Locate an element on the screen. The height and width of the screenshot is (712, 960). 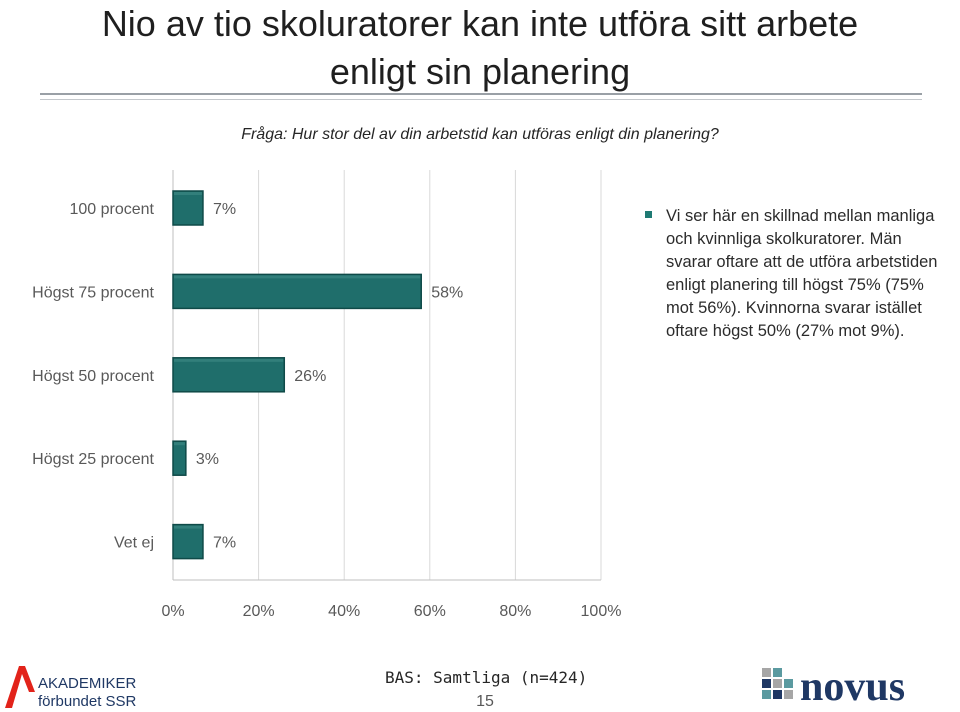
x-tick-label: 20% is located at coordinates (259, 611).